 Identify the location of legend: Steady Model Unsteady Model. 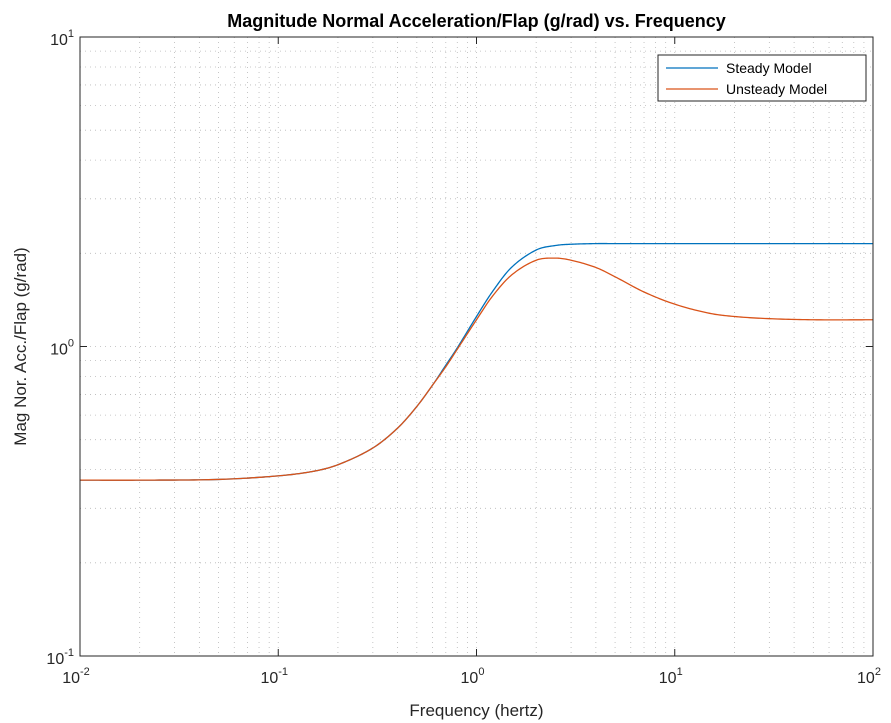
(762, 78).